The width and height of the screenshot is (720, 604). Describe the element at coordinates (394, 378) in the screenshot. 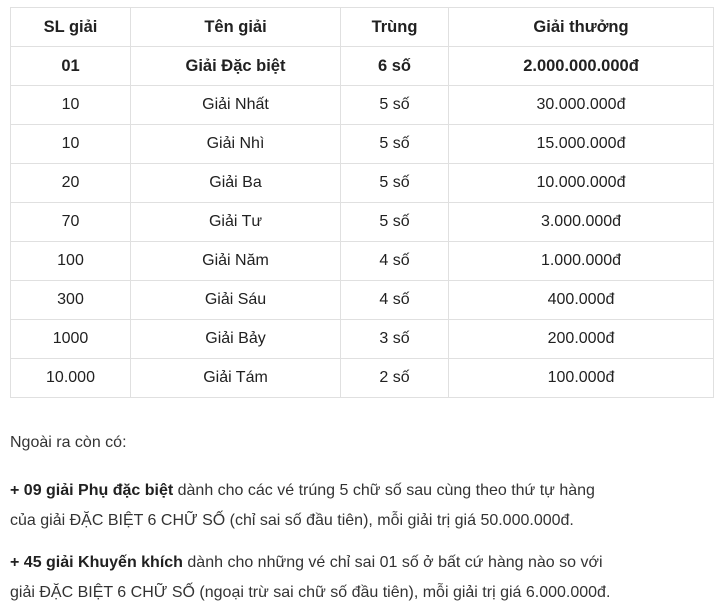

I see `table-cell: 2 số` at that location.